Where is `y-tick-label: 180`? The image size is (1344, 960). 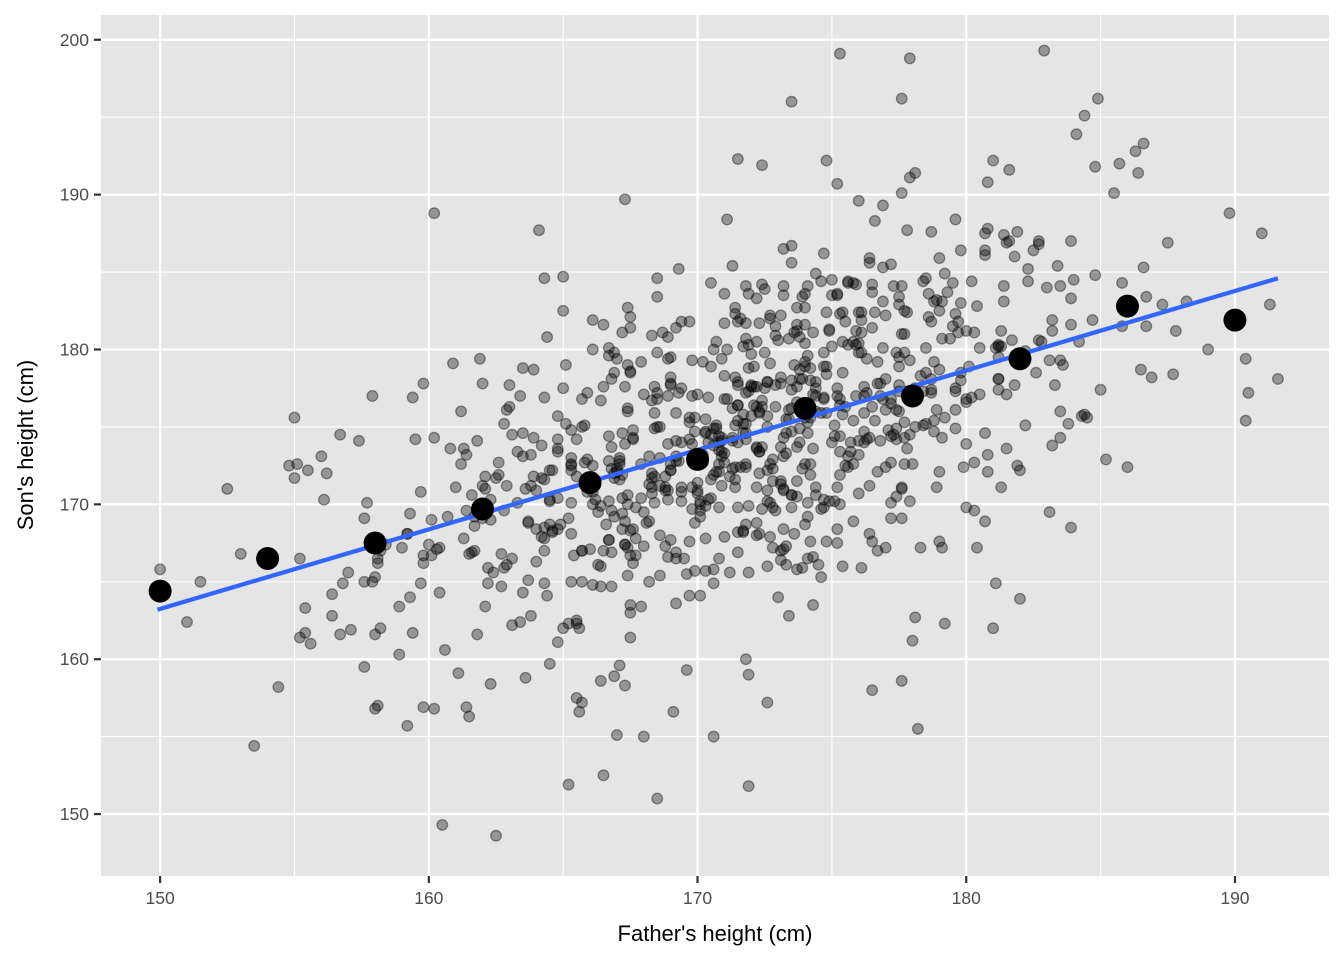
y-tick-label: 180 is located at coordinates (74, 349).